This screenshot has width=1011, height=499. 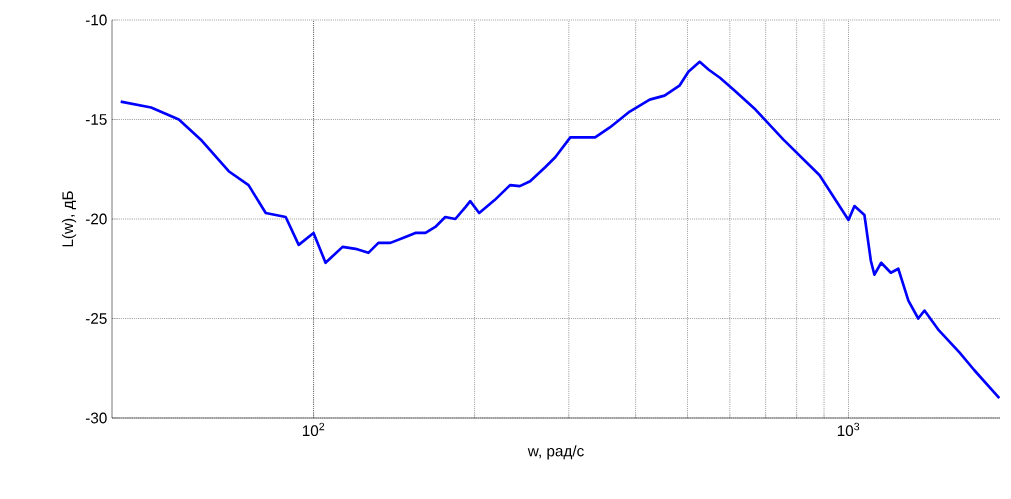 What do you see at coordinates (848, 429) in the screenshot?
I see `x-tick-label: 10$^{3}$` at bounding box center [848, 429].